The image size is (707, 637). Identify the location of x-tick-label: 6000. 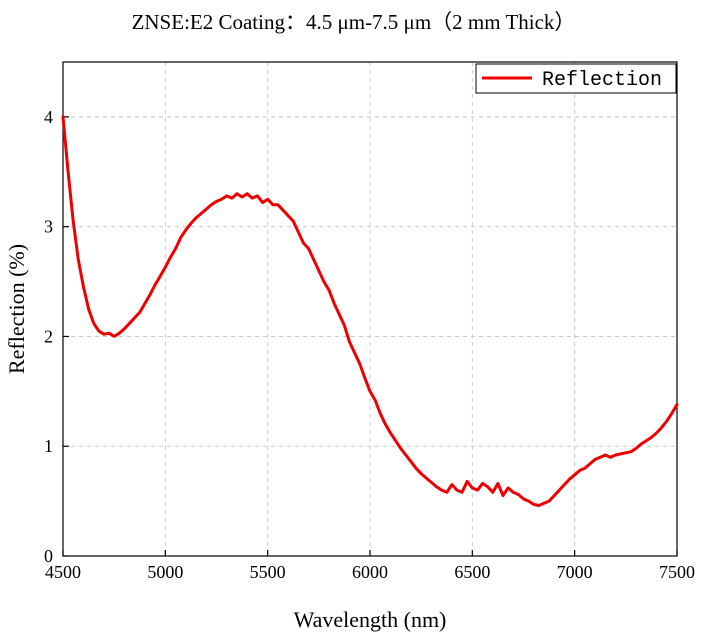
(370, 572).